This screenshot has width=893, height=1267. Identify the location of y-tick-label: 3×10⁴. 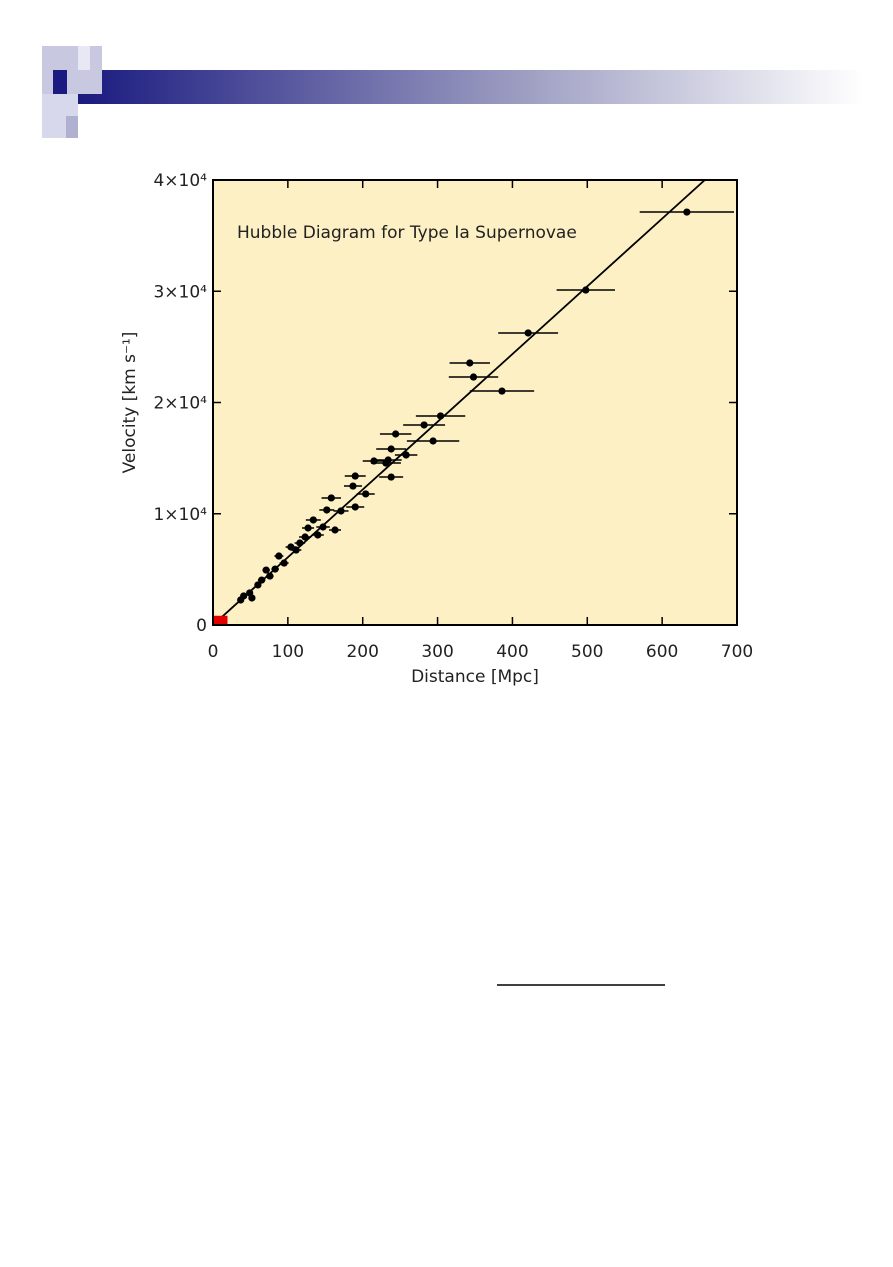
(180, 292).